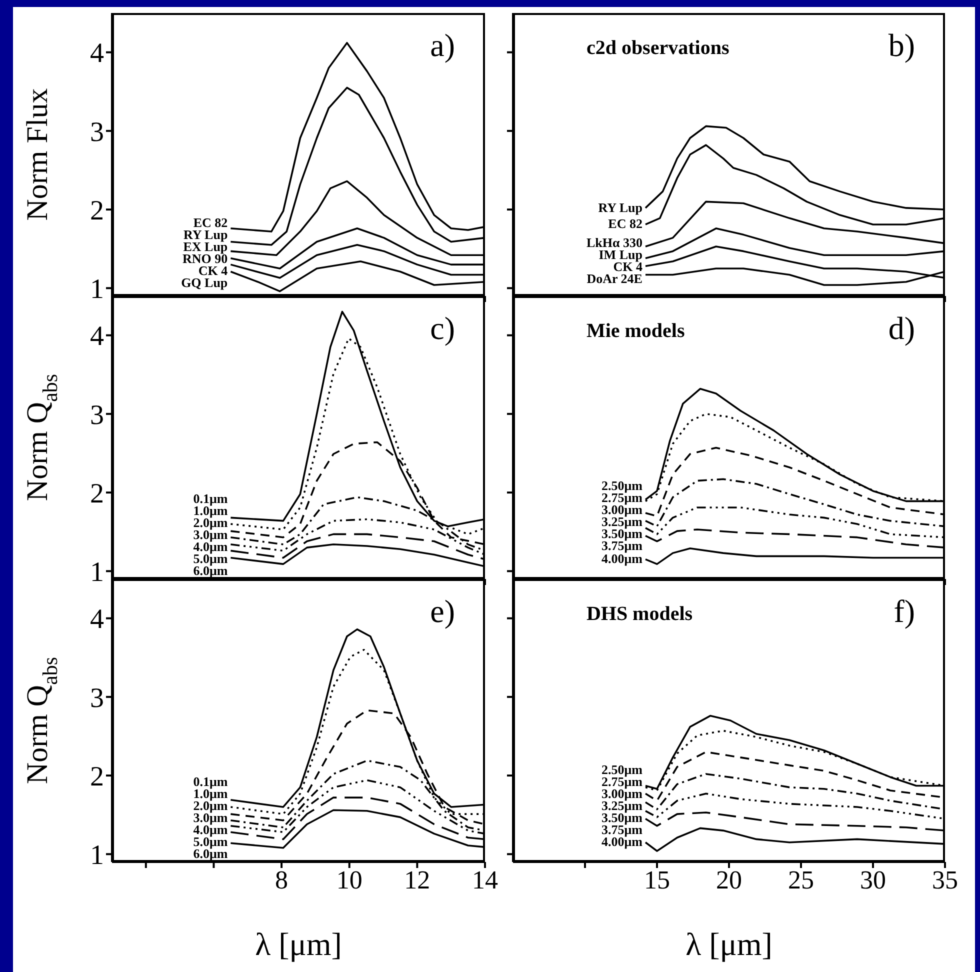  What do you see at coordinates (37, 154) in the screenshot?
I see `y-axis-title: Norm Flux` at bounding box center [37, 154].